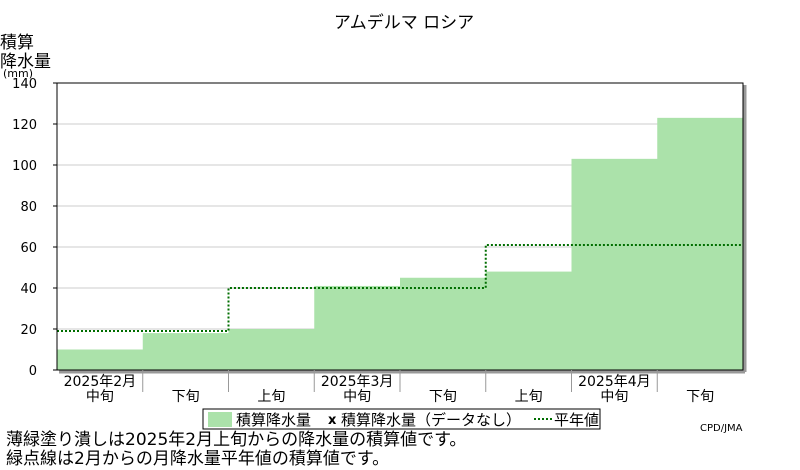 This screenshot has width=800, height=470. Describe the element at coordinates (186, 397) in the screenshot. I see `x-period-label-1: 下旬` at that location.